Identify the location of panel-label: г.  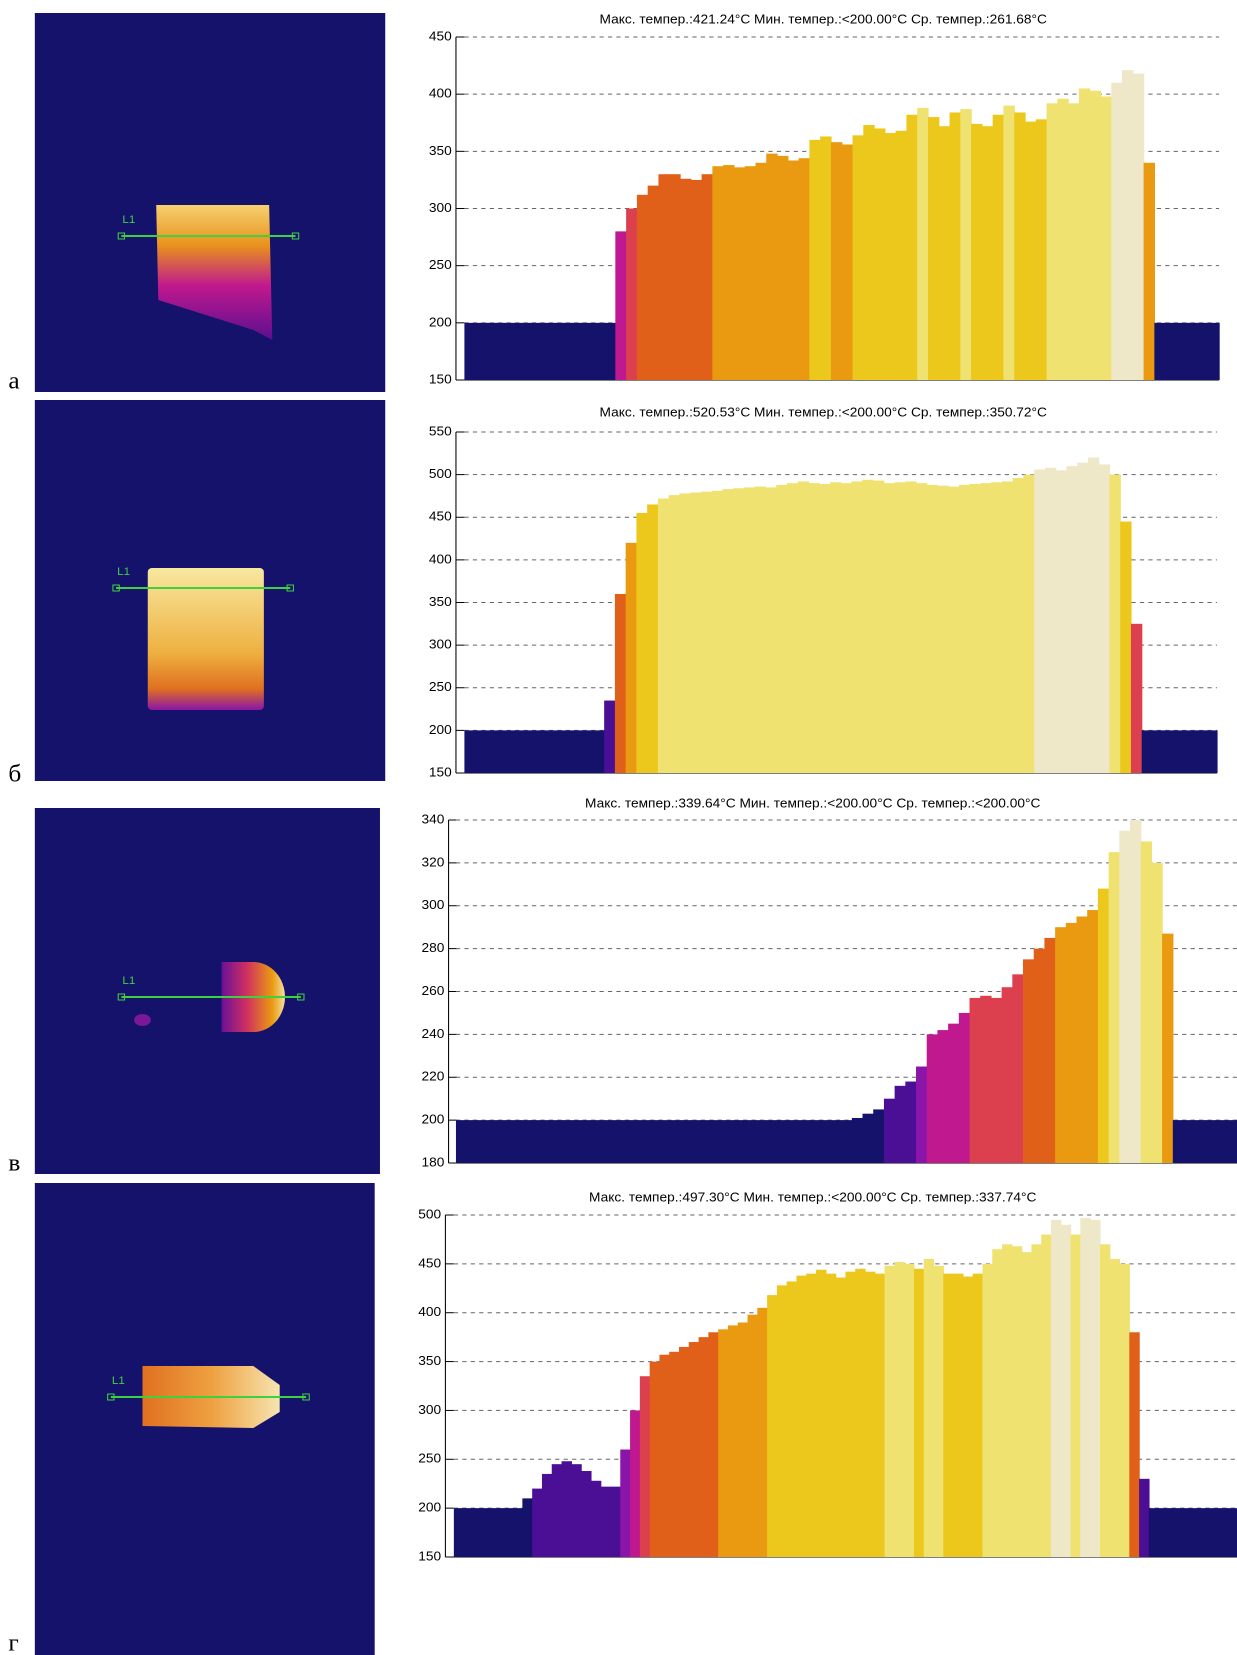
(13, 1642).